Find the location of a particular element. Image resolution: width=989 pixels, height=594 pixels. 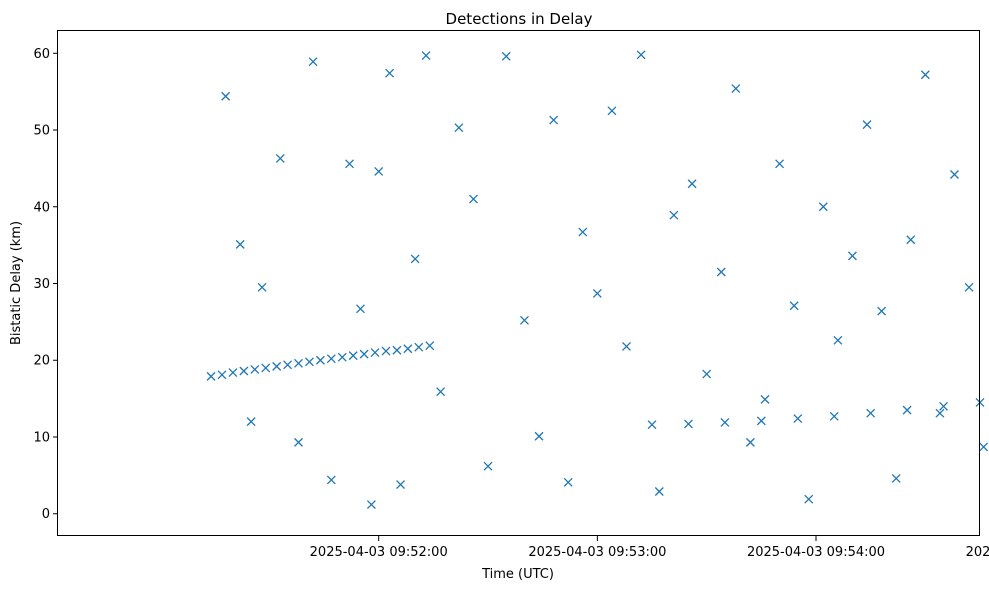

y-axis-ticks: 0 10 20 30 40 50 60 is located at coordinates (45, 284).